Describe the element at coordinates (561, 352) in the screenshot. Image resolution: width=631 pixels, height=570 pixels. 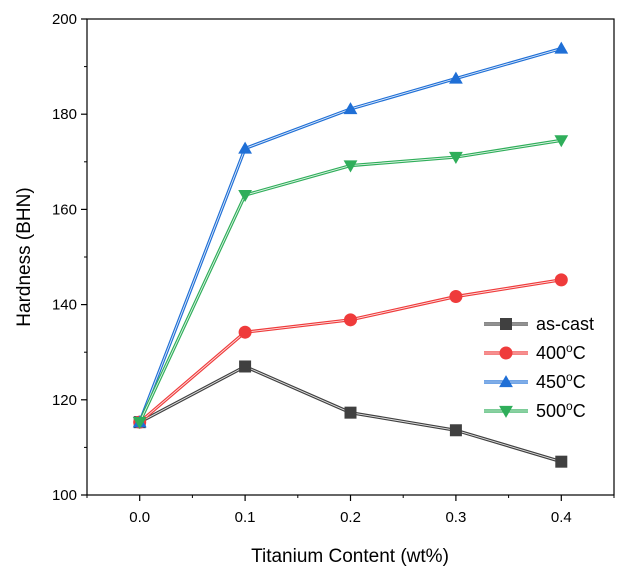
I see `legend-label: 400oC` at that location.